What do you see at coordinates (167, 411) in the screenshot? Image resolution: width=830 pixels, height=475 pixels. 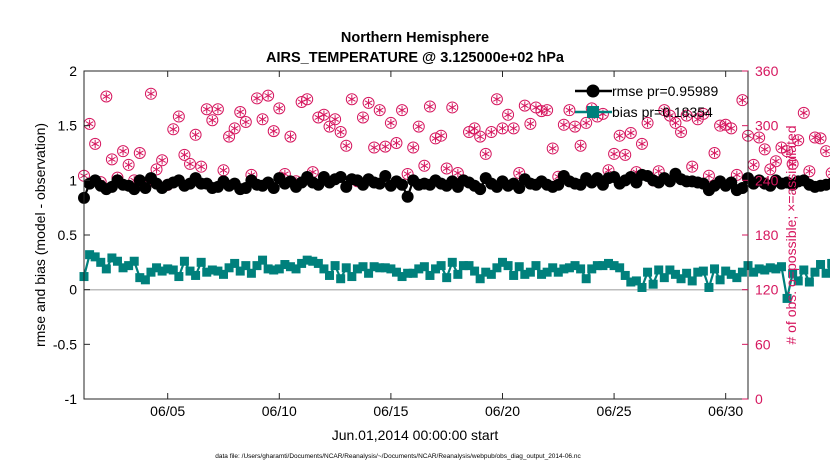 I see `x-tick-label: 06/05` at bounding box center [167, 411].